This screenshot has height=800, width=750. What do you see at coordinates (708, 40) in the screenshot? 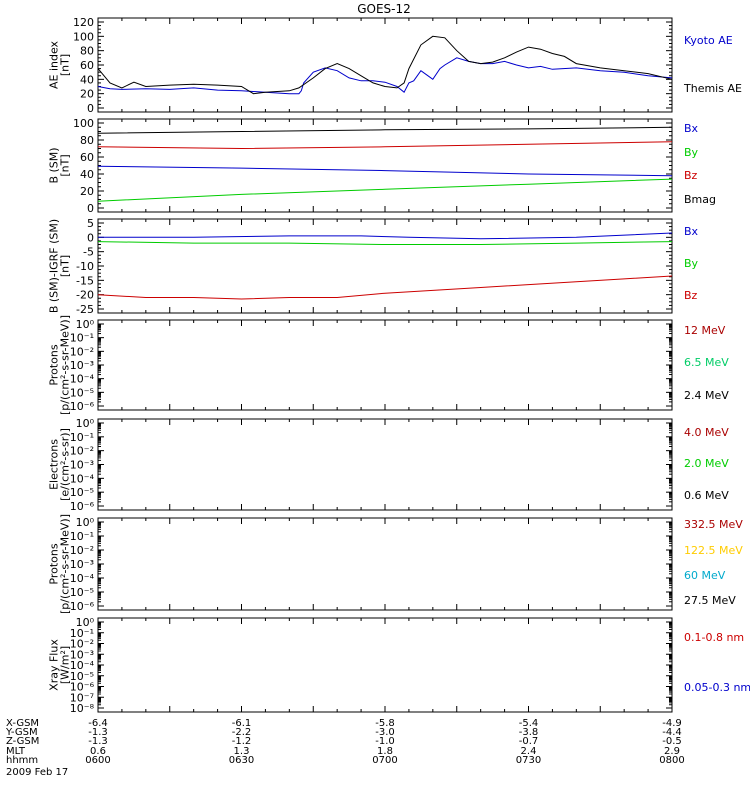
I see `legend-kyoto-ae: Kyoto AE` at bounding box center [708, 40].